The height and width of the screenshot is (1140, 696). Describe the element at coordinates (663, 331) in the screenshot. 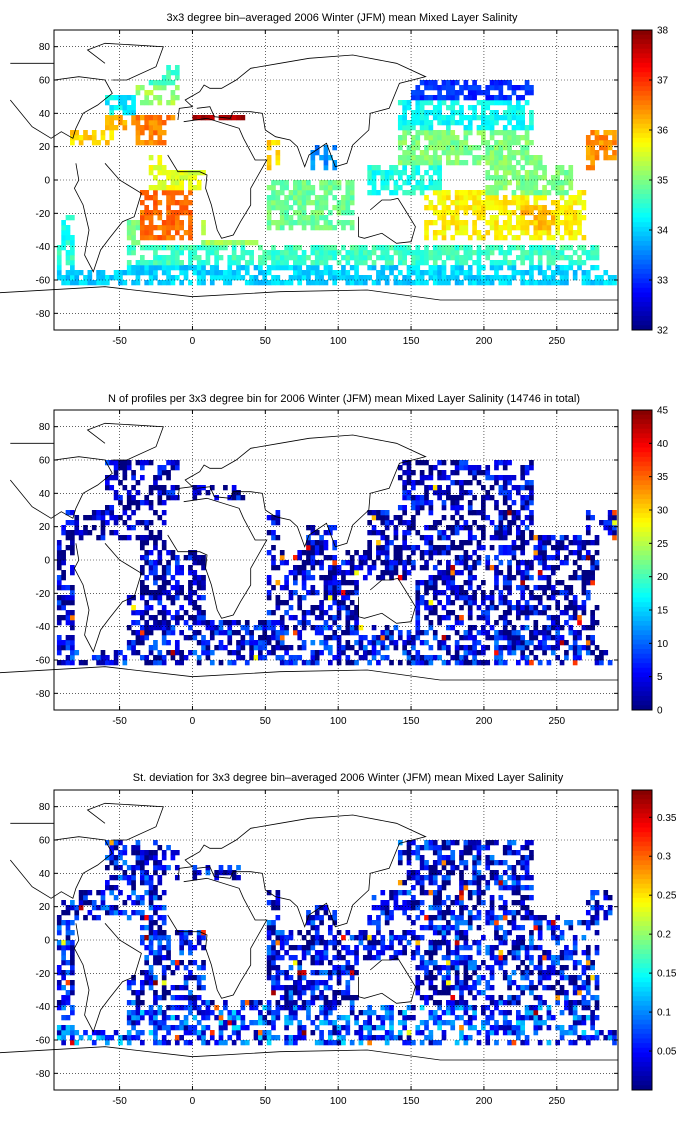

I see `colorbar-tick-label: 32` at that location.